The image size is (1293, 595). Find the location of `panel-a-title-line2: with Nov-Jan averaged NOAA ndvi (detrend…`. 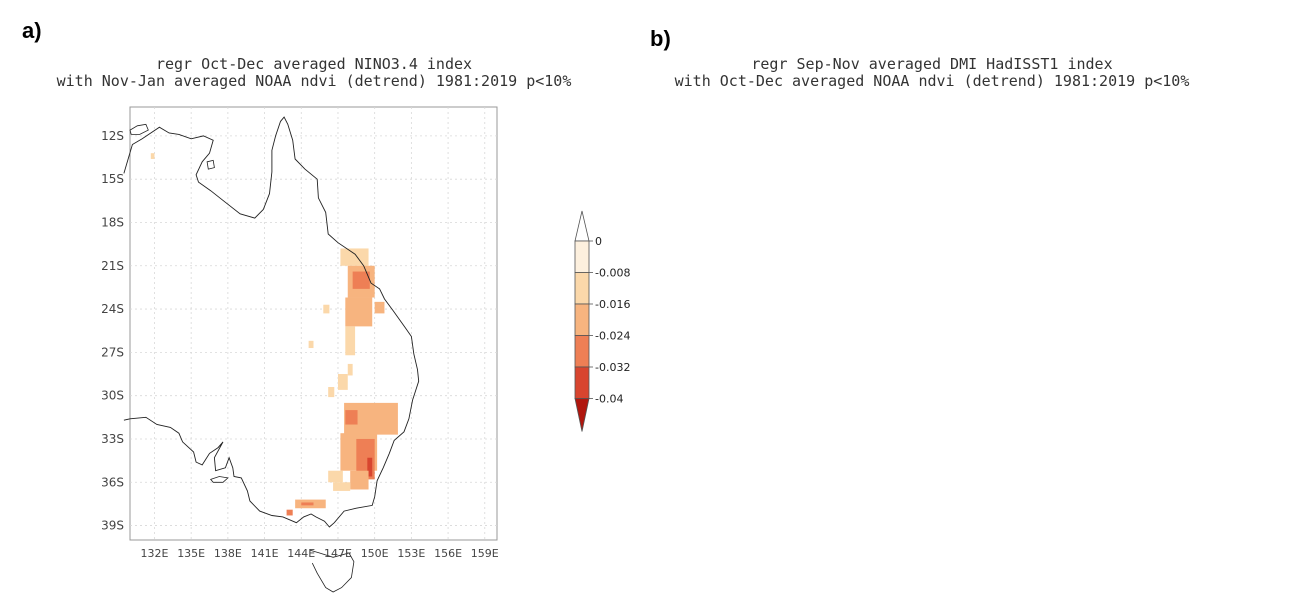

panel-a-title-line2: with Nov-Jan averaged NOAA ndvi (detrend… is located at coordinates (314, 81).